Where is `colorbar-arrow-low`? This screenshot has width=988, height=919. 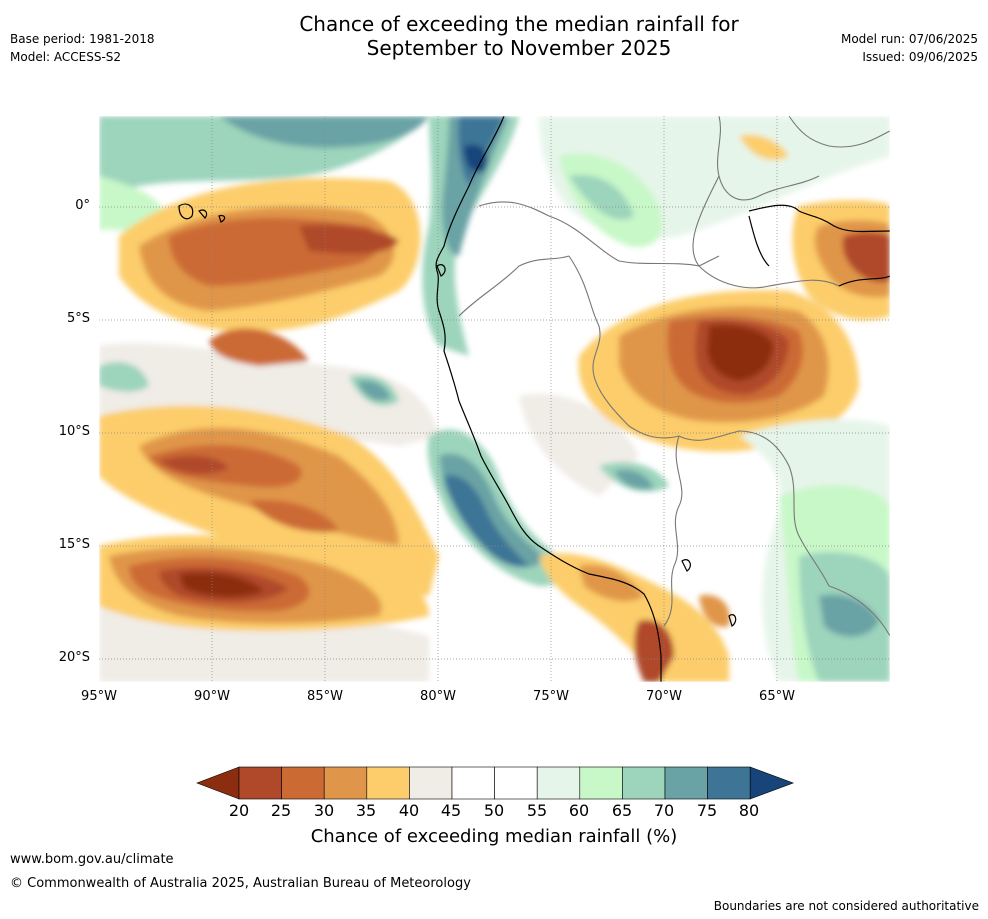
colorbar-arrow-low is located at coordinates (218, 783).